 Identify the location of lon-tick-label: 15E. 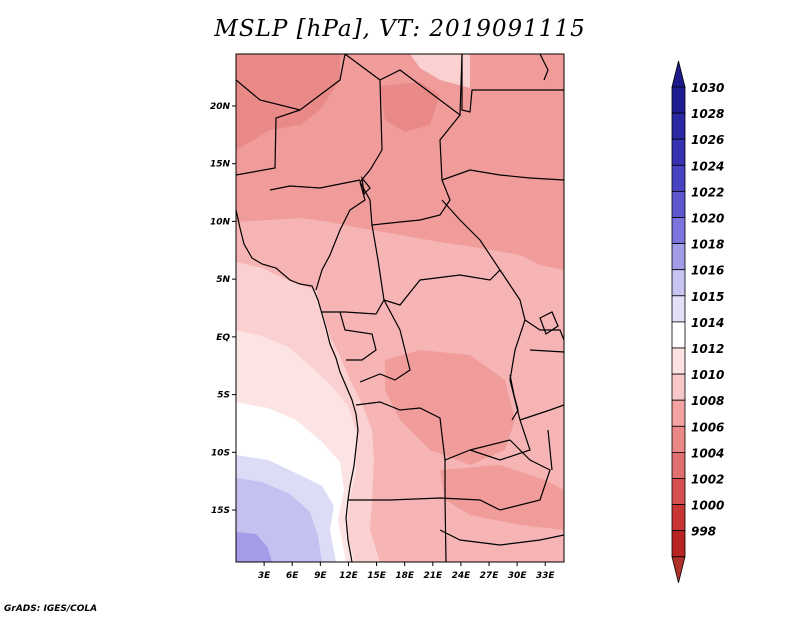
(377, 576).